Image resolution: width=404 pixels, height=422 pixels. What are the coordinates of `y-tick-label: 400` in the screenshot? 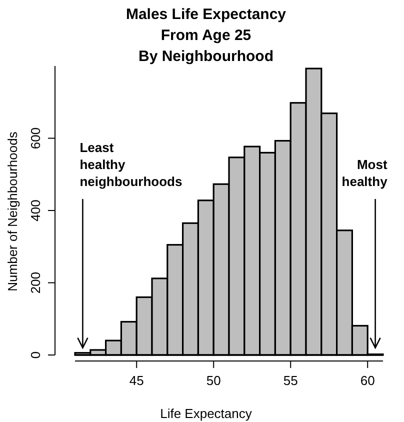 It's located at (35, 211).